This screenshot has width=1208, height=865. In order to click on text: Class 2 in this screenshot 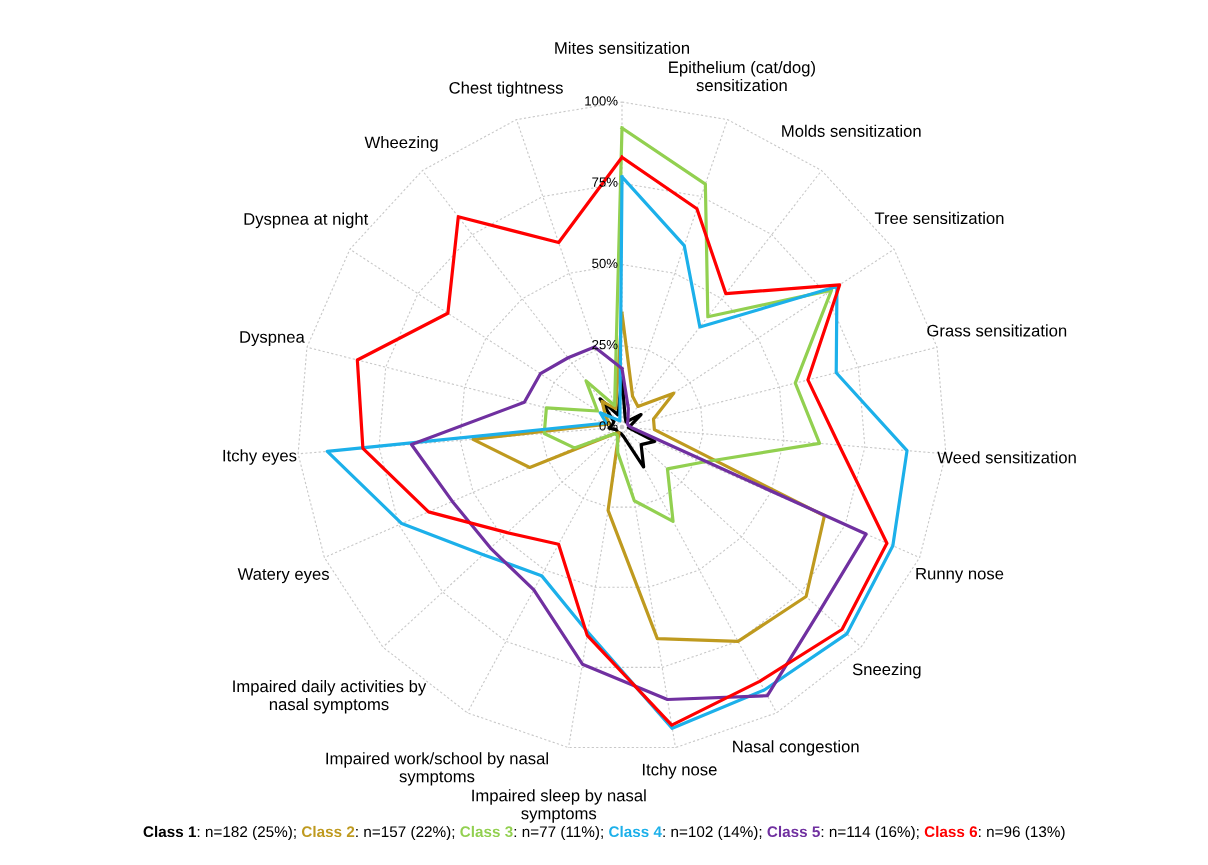, I will do `click(328, 831)`.